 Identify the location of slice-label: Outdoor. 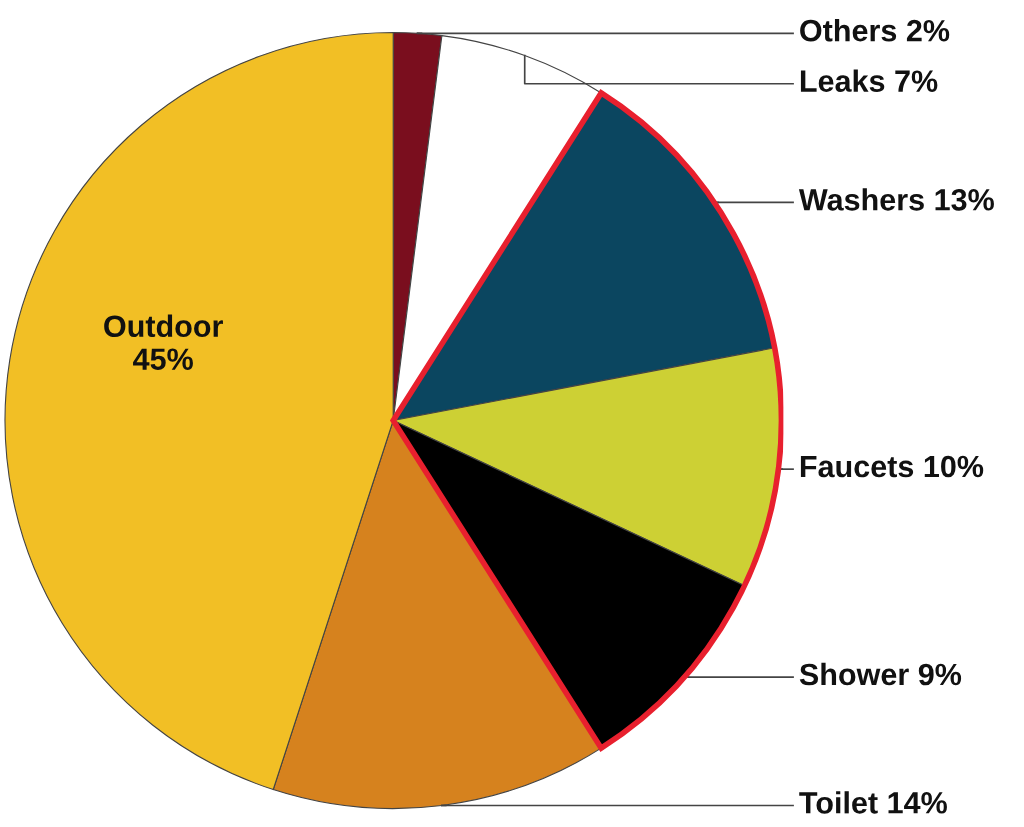
(163, 326).